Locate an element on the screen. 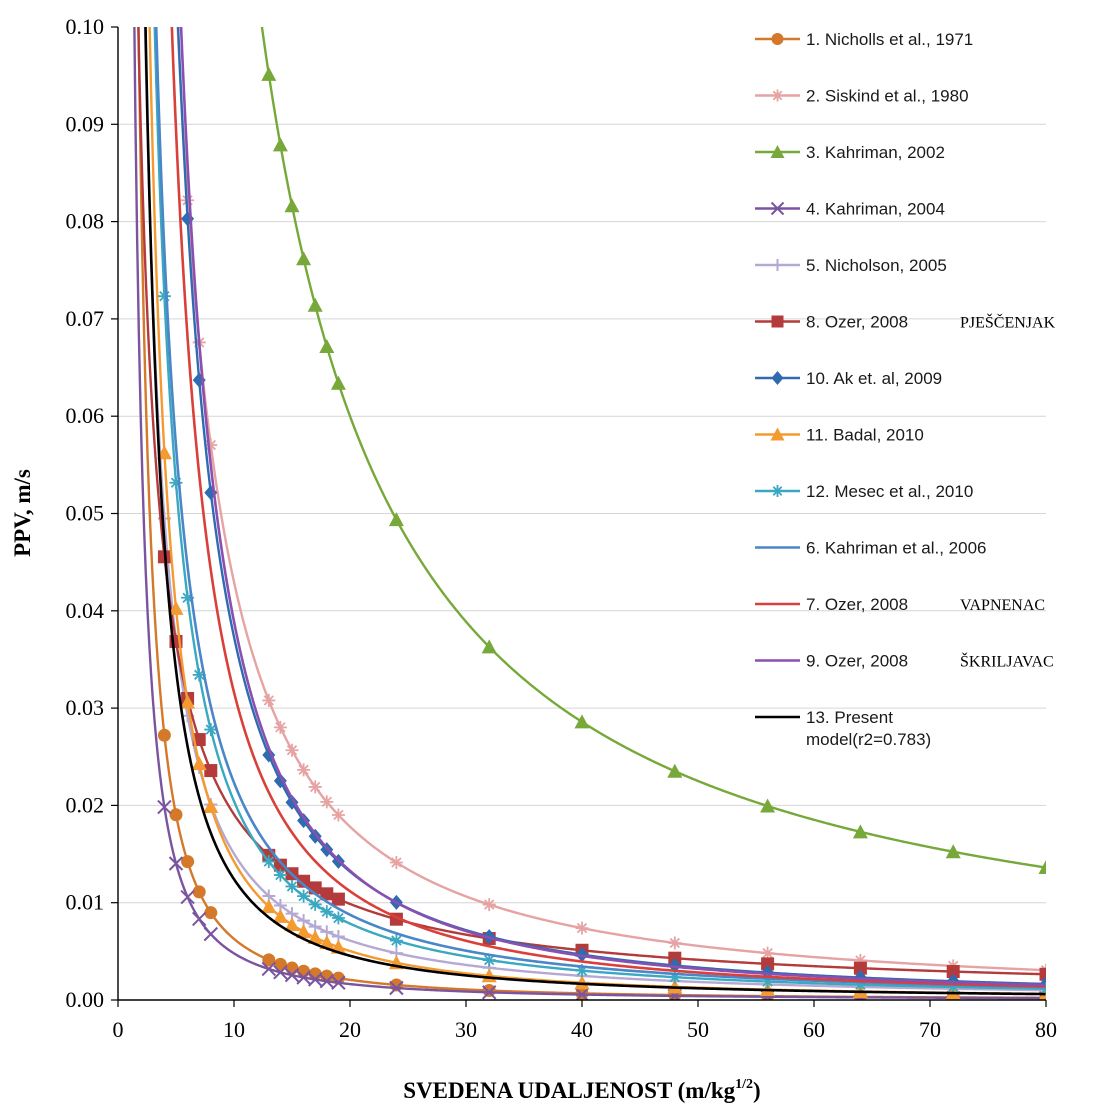  legend-label: 1. Nicholls et al., 1971 is located at coordinates (889, 39).